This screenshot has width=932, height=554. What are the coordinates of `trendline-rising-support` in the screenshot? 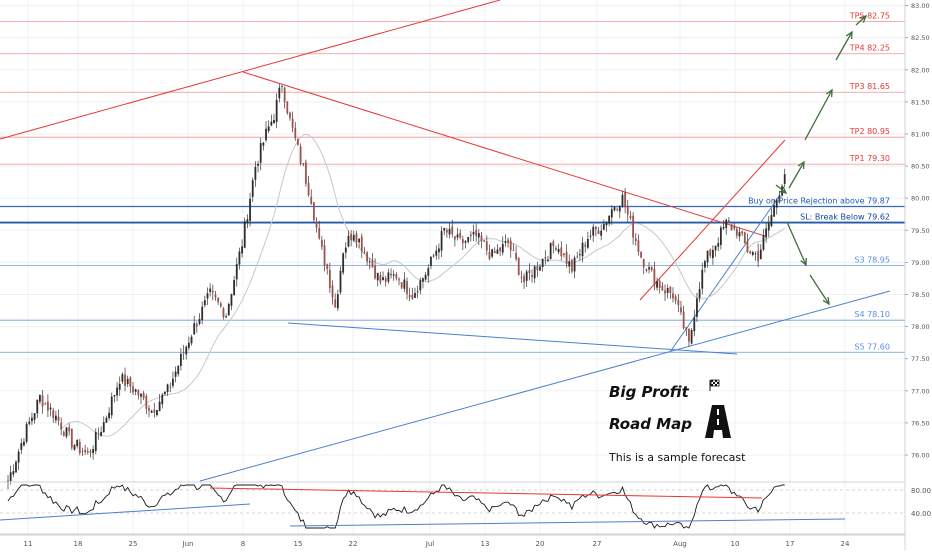 It's located at (725, 273).